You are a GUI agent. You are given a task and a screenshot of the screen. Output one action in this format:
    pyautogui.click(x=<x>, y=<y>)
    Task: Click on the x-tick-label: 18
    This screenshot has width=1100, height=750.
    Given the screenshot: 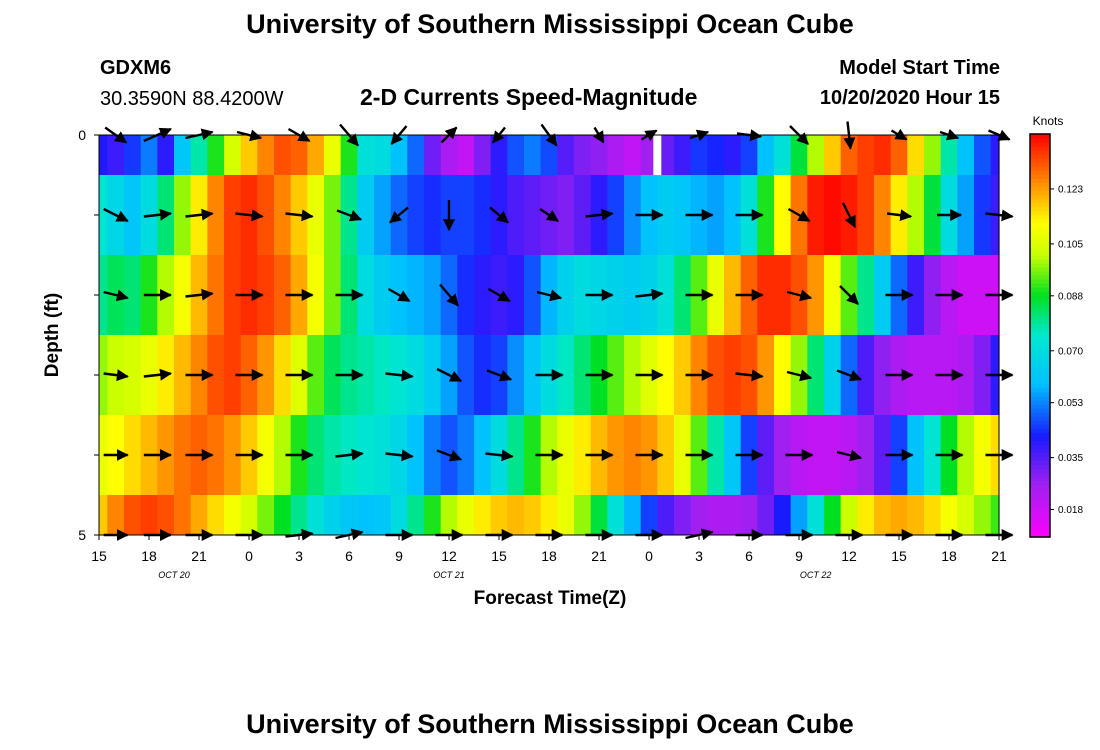 What is the action you would take?
    pyautogui.click(x=149, y=556)
    